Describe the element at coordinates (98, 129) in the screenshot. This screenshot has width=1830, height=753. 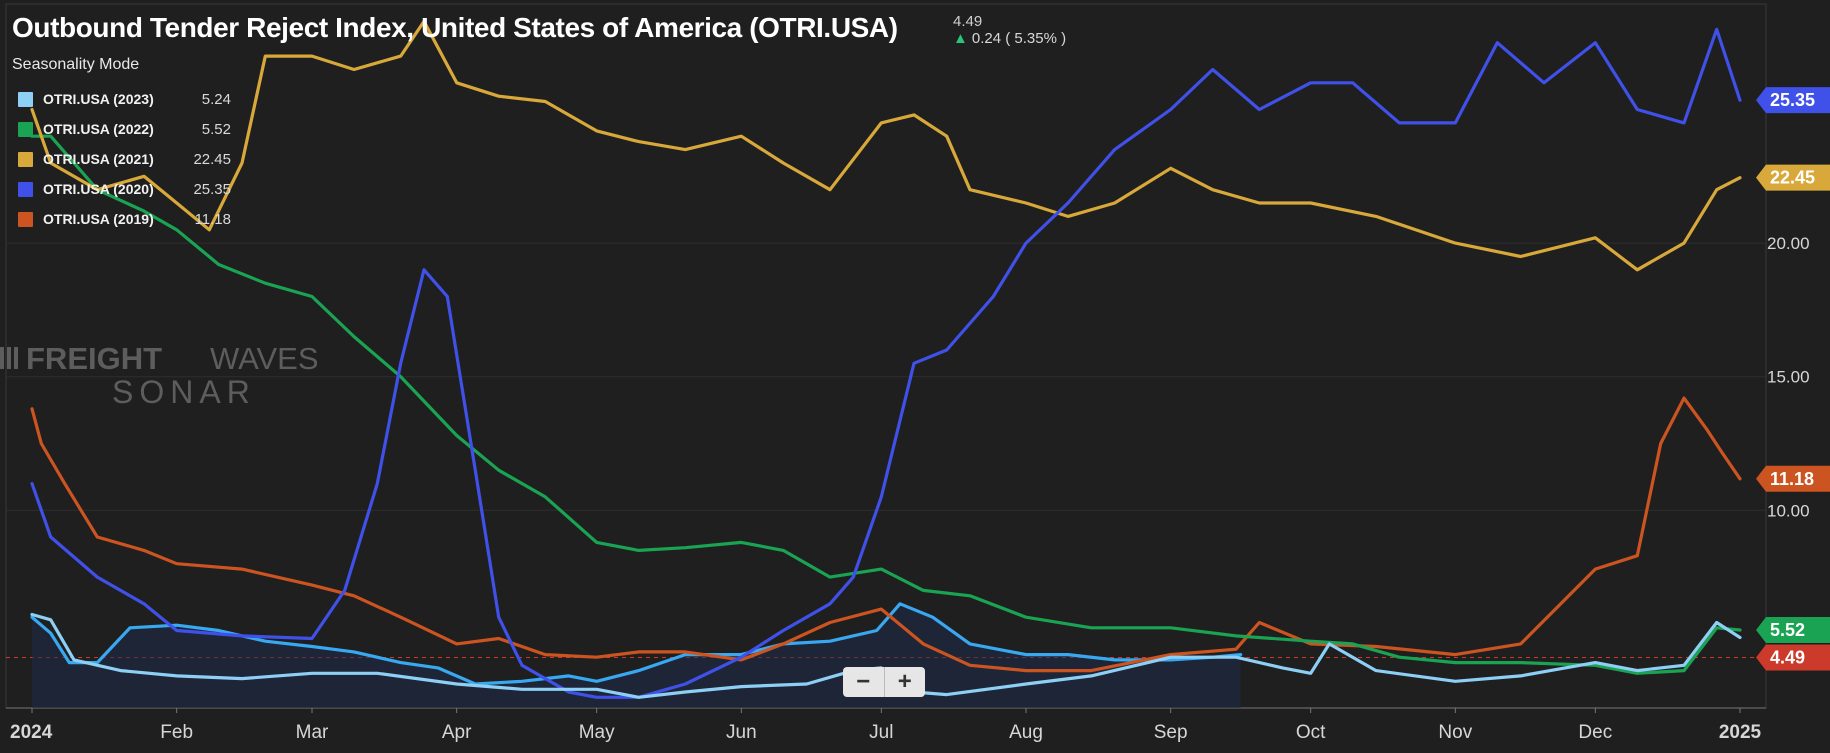
I see `legend-entry-name: OTRI.USA (2022)` at that location.